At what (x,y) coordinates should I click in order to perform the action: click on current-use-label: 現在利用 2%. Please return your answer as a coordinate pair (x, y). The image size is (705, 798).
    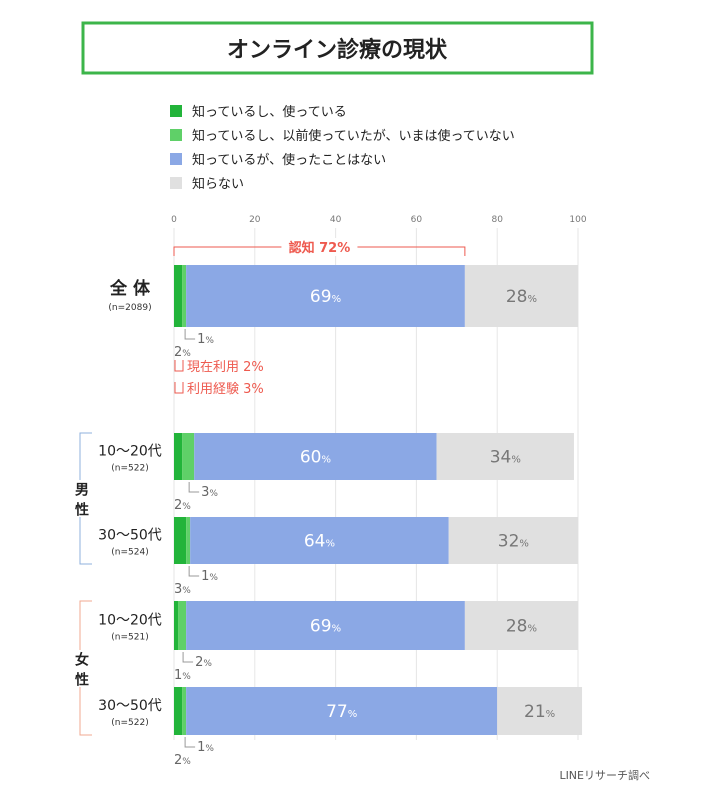
    Looking at the image, I should click on (225, 367).